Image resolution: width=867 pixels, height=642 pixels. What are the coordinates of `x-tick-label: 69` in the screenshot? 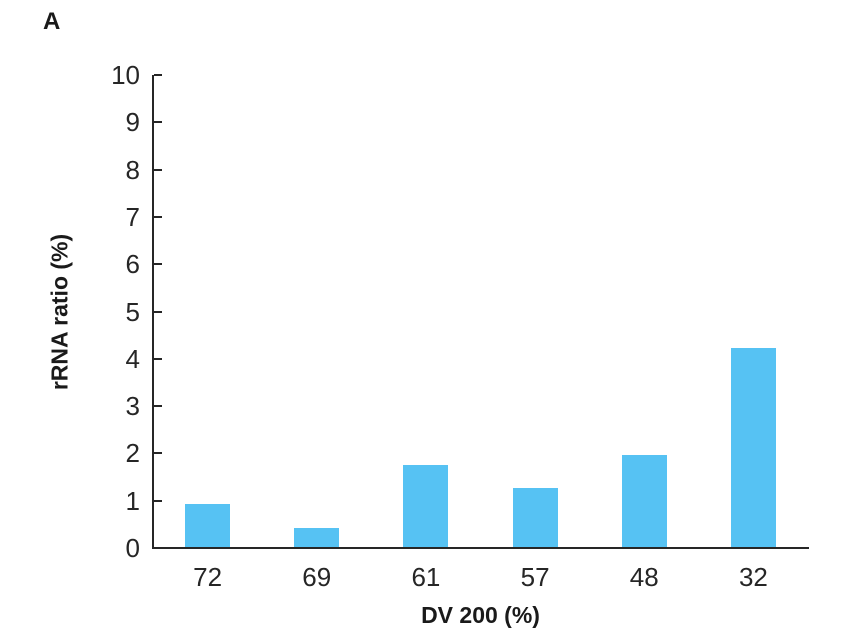 It's located at (317, 577).